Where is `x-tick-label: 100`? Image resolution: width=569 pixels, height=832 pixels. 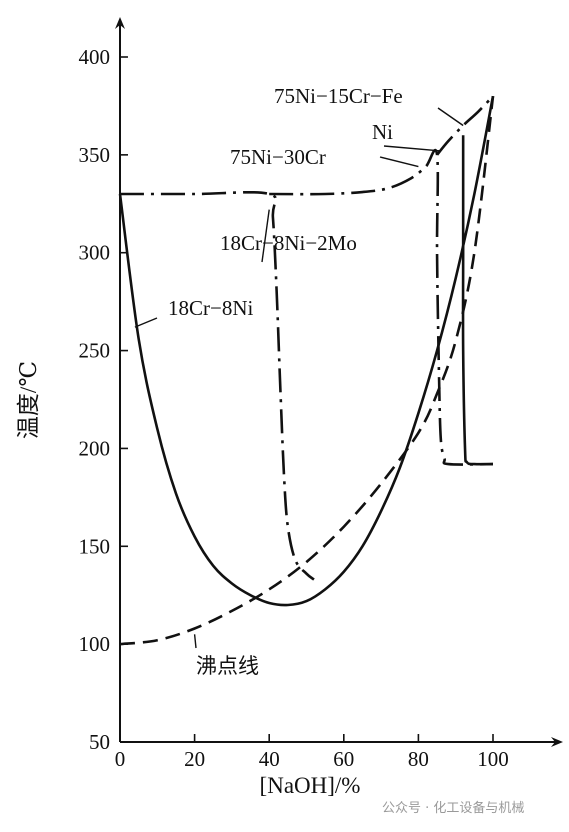
x-tick-label: 100 is located at coordinates (493, 759).